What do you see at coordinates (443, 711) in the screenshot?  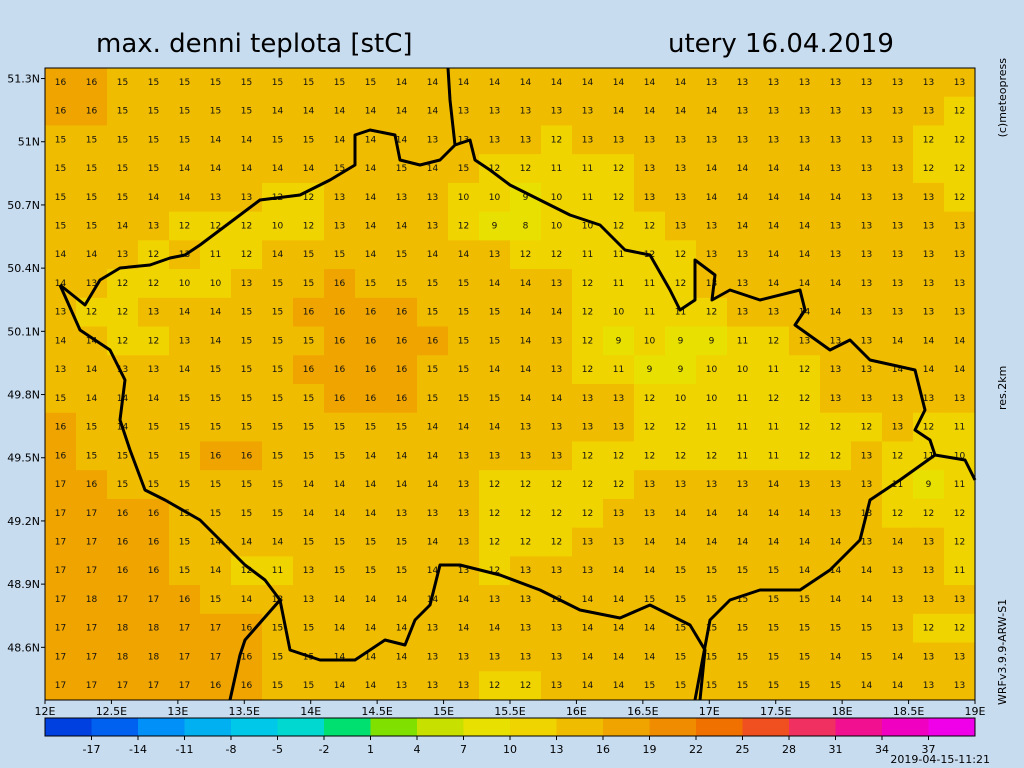 I see `x-tick-label: 15E` at bounding box center [443, 711].